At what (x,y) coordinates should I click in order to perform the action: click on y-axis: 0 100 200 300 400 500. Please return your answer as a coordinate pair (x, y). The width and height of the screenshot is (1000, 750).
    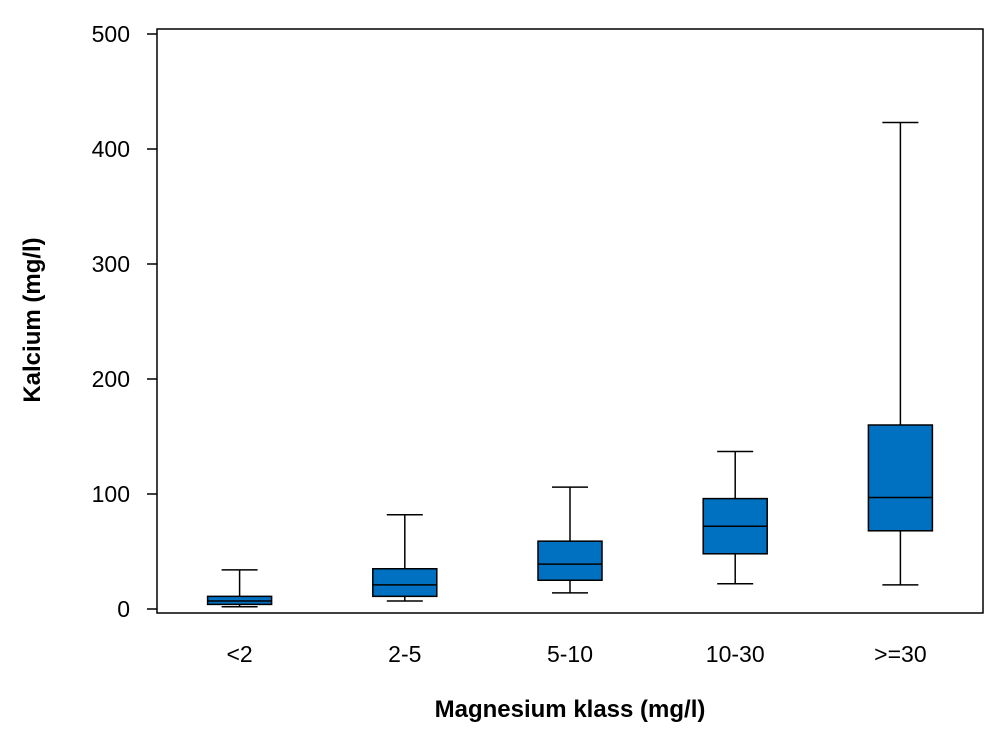
    Looking at the image, I should click on (124, 321).